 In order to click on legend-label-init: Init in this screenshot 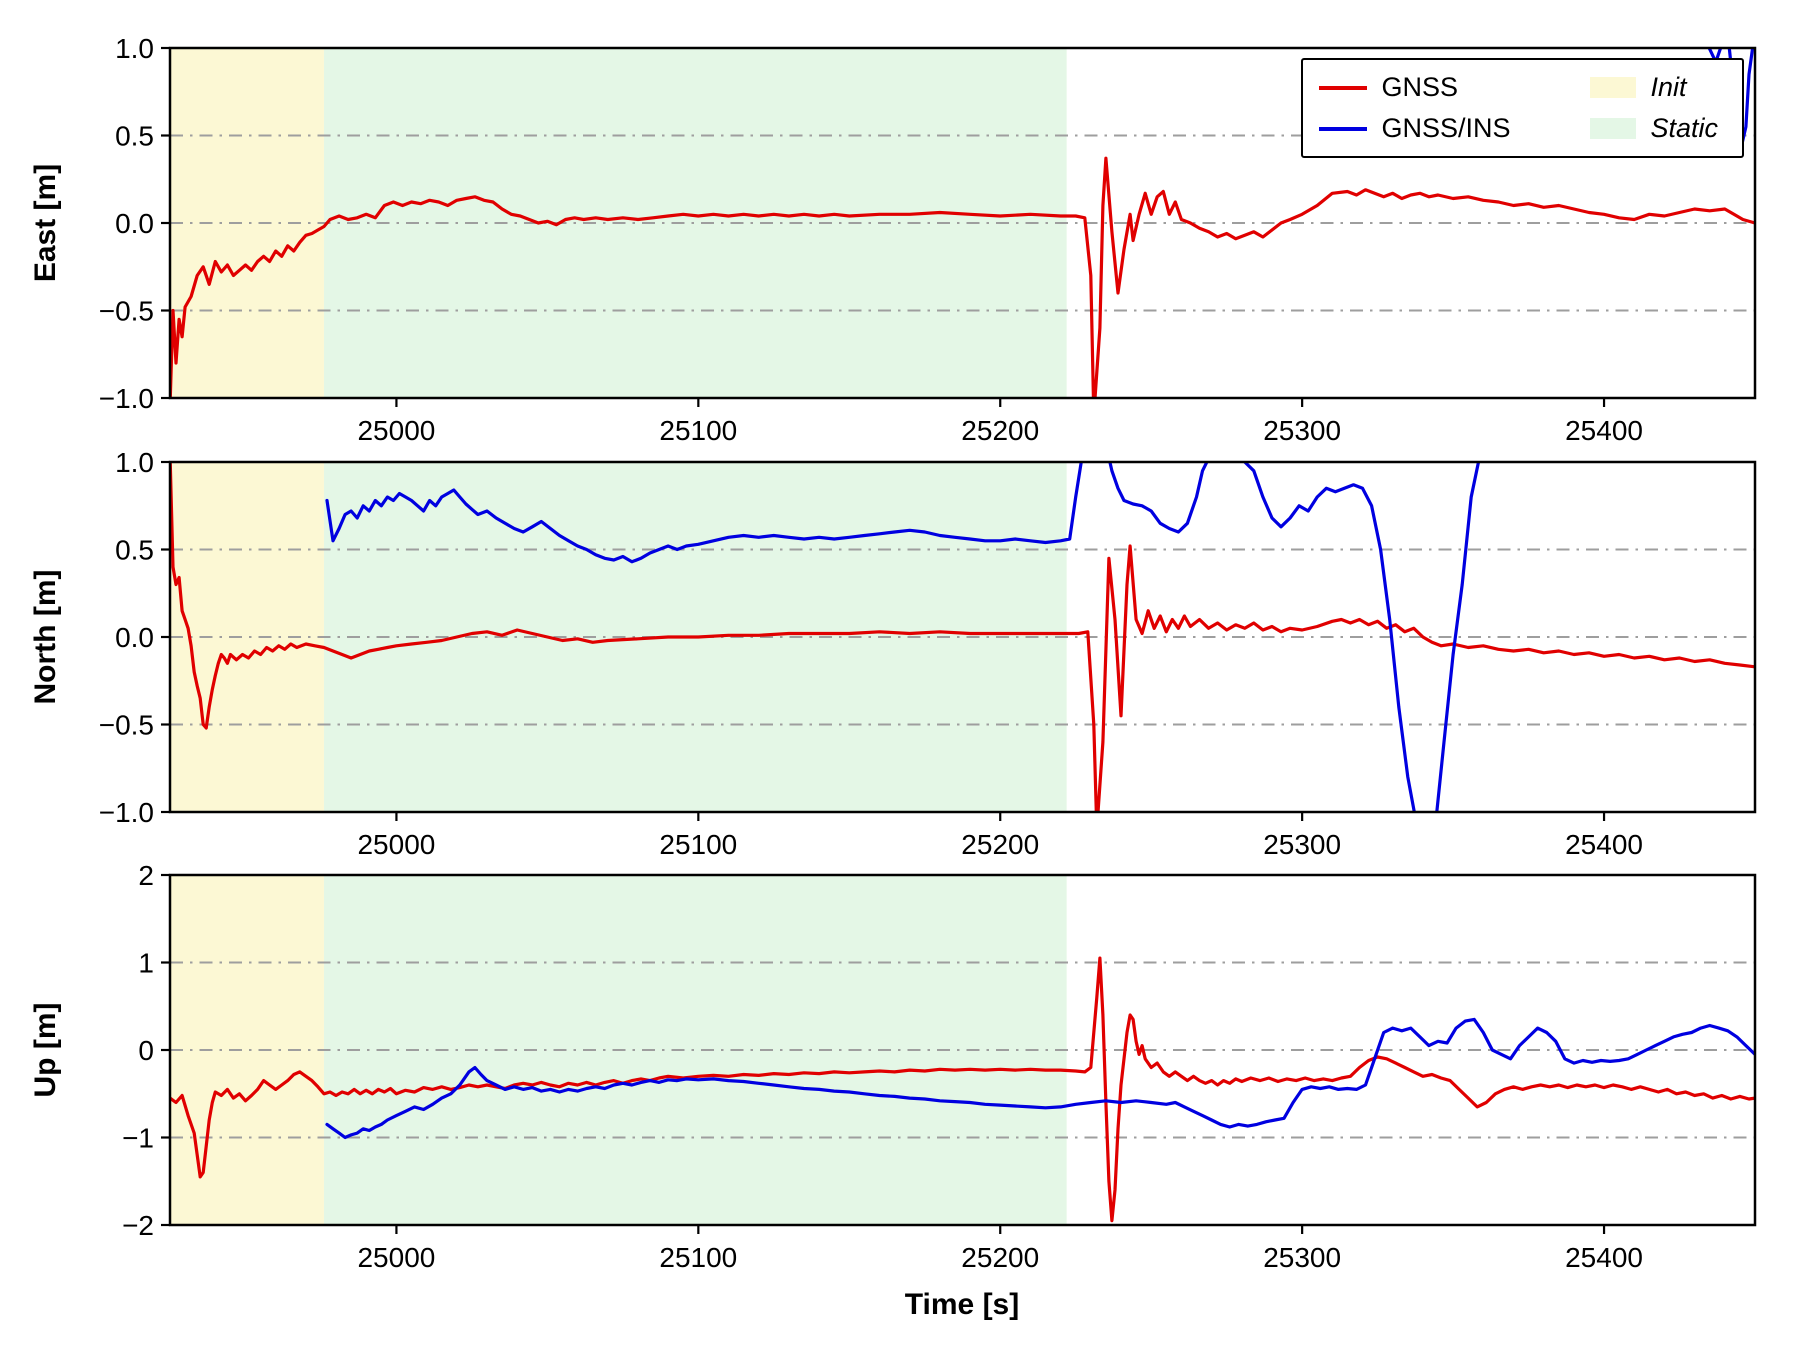, I will do `click(1668, 87)`.